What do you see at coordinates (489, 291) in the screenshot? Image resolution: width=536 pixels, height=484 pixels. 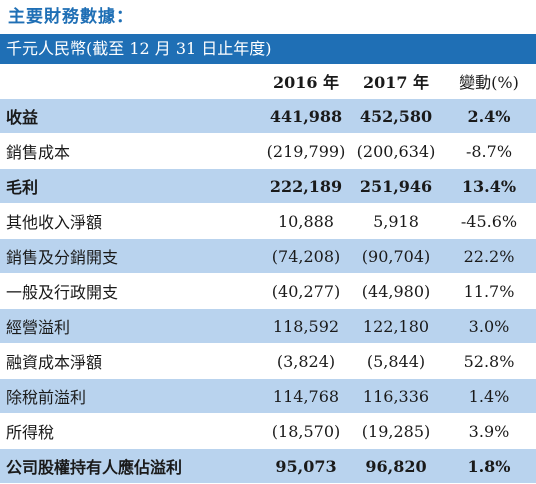 I see `value-change: 11.7%` at bounding box center [489, 291].